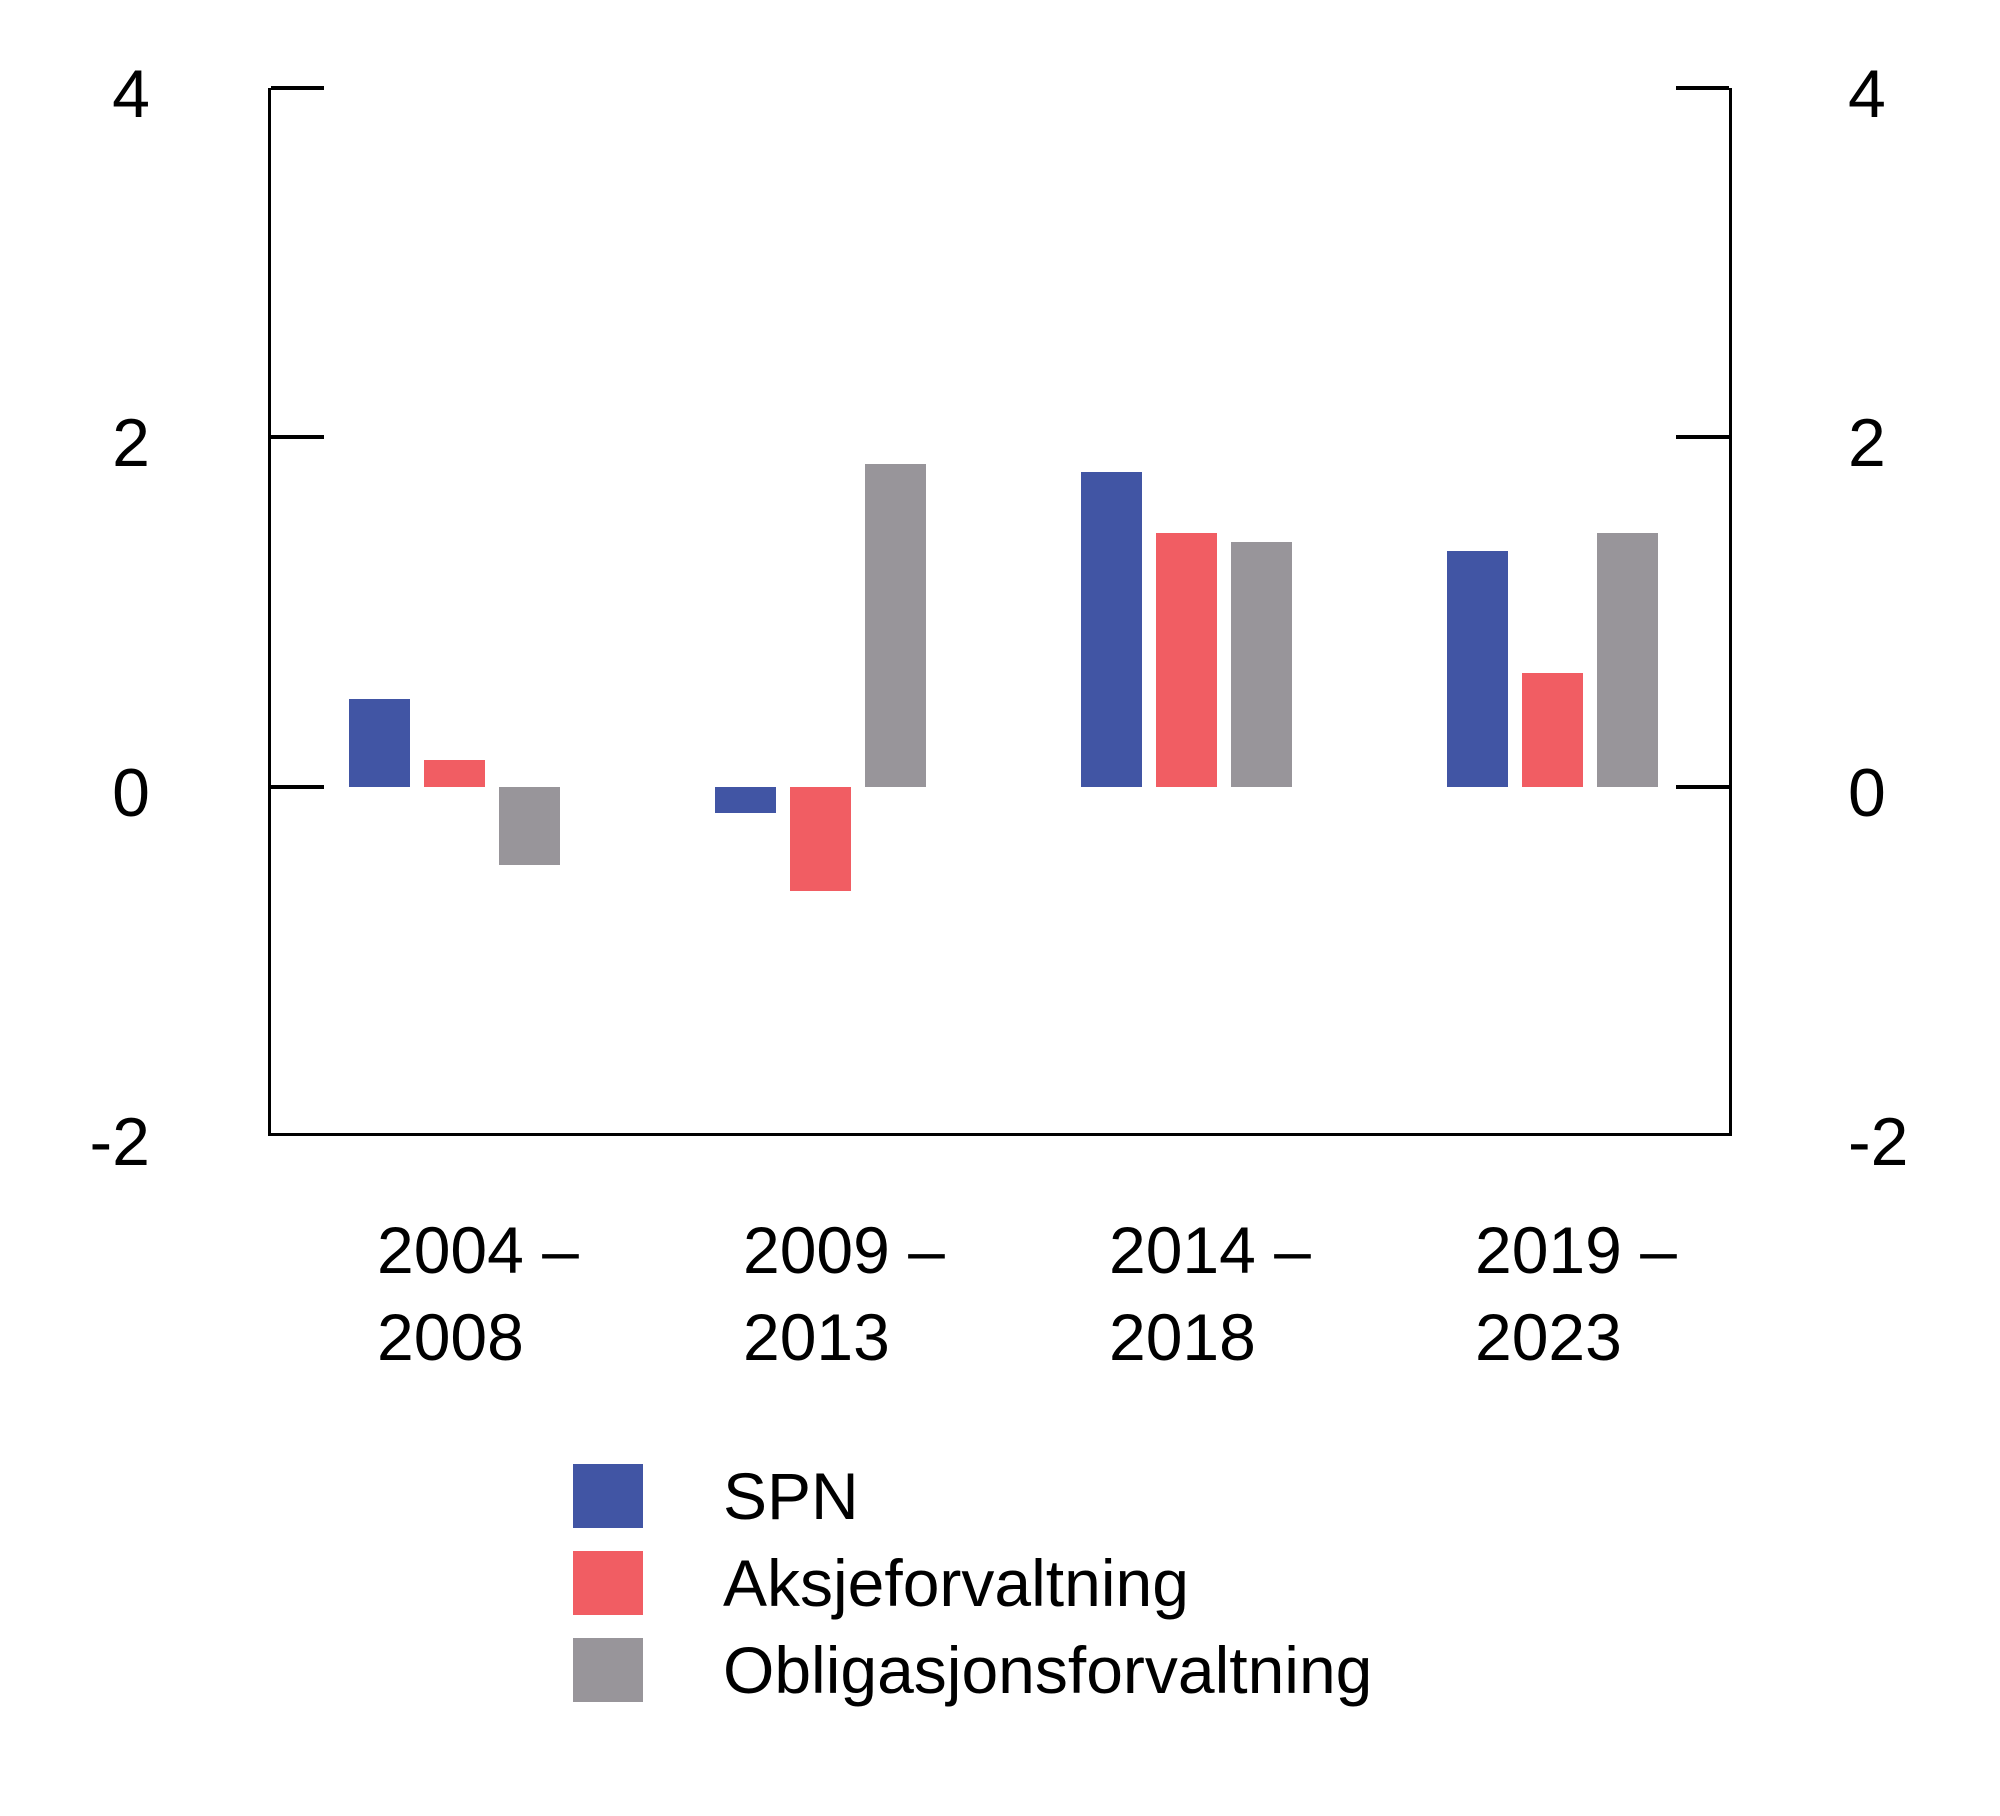 The height and width of the screenshot is (1816, 2000). I want to click on legend-row-aksjeforvaltning: Aksjeforvaltning, so click(972, 1583).